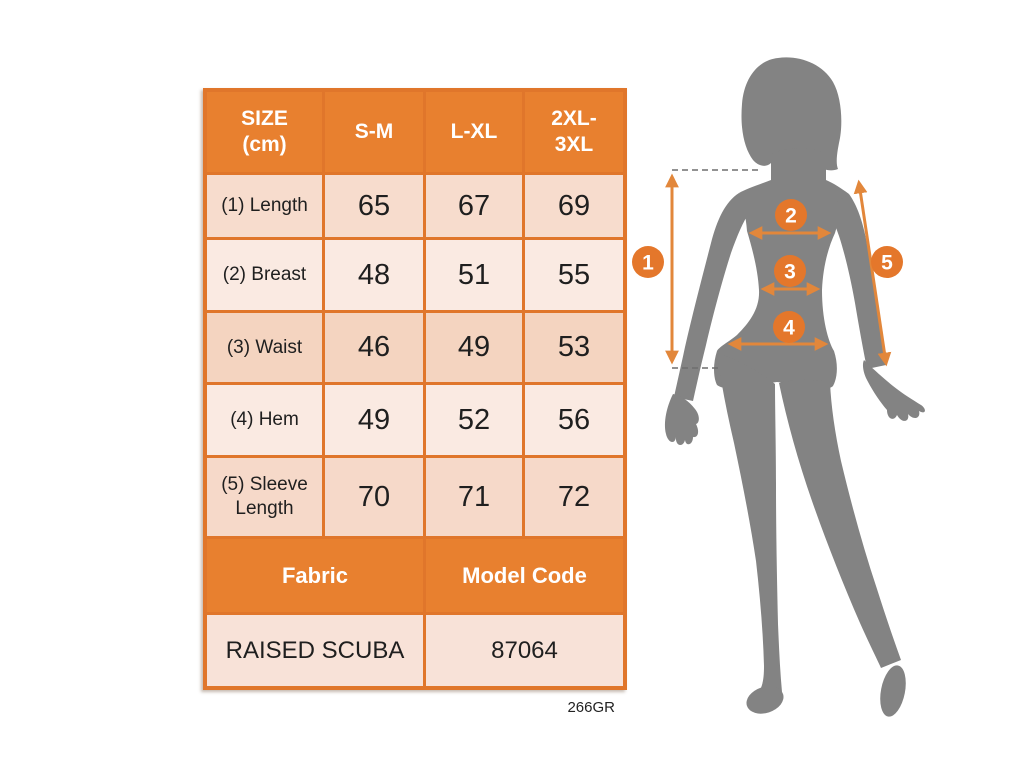 Image resolution: width=1024 pixels, height=766 pixels. I want to click on marker-2: 2, so click(791, 215).